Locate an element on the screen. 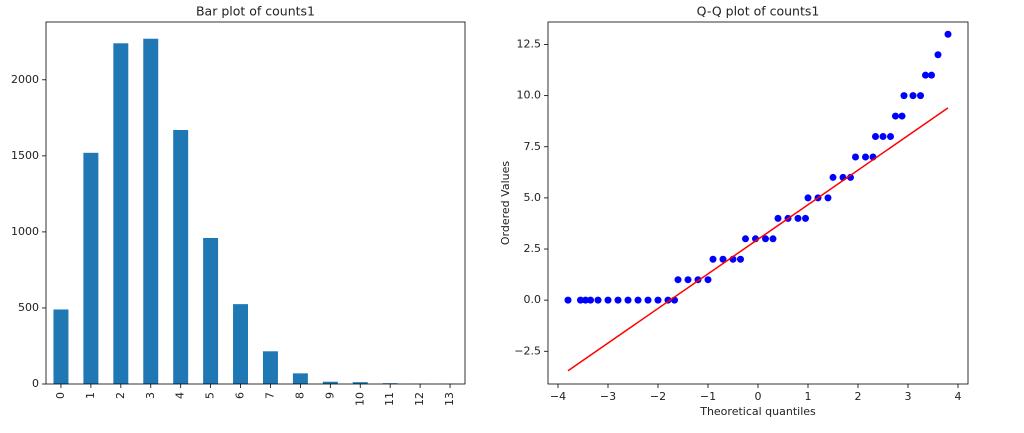  y-tick-label: 1500 is located at coordinates (25, 155).